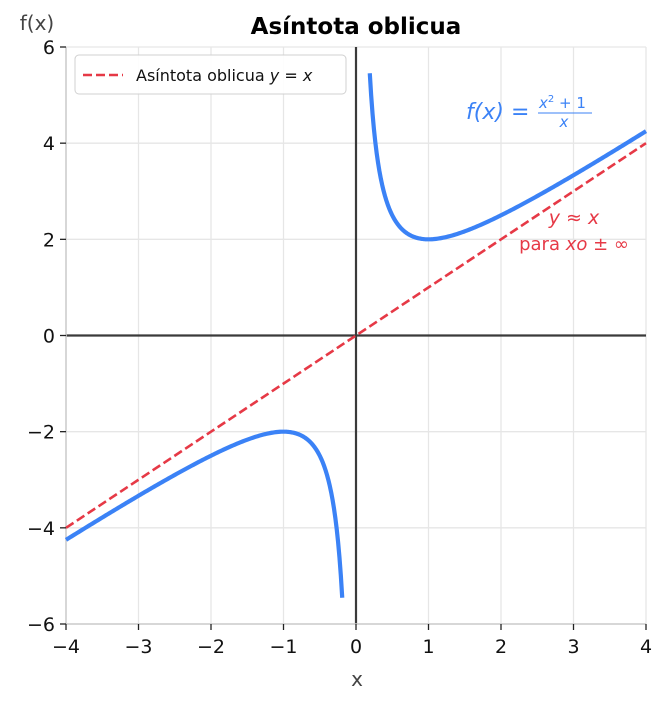 This screenshot has width=669, height=705. I want to click on y-tick-label: 4, so click(49, 144).